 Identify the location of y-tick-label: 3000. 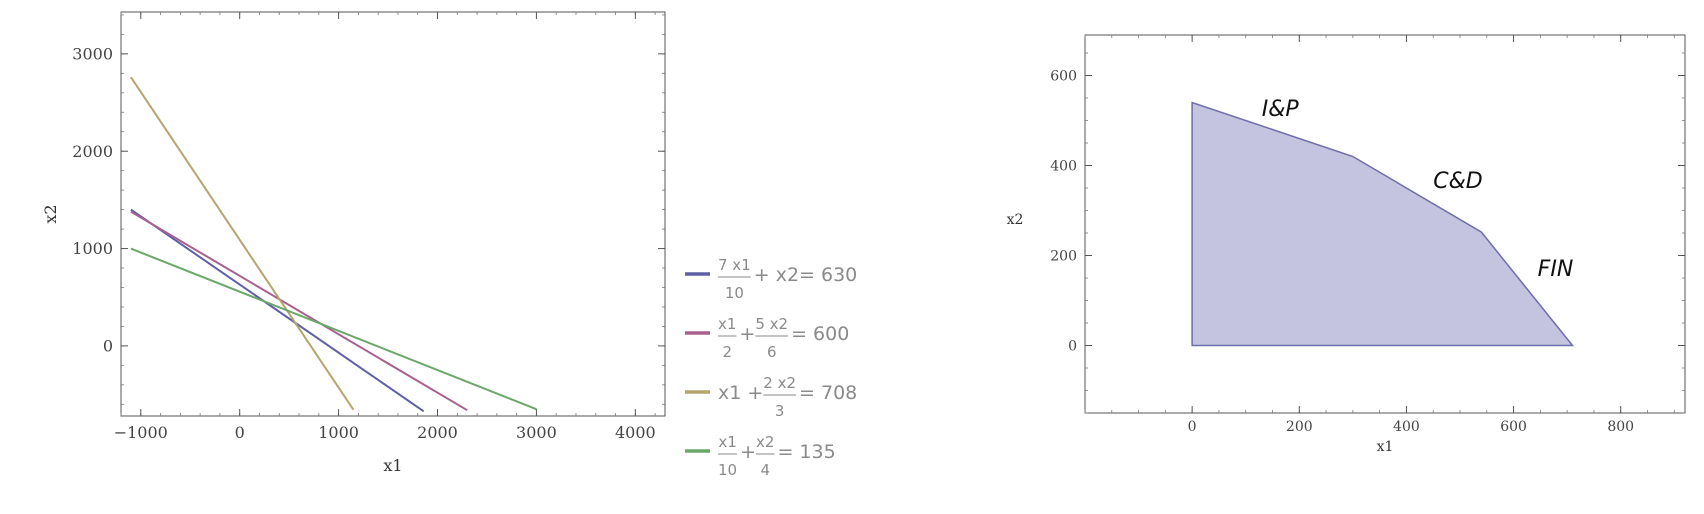
(92, 53).